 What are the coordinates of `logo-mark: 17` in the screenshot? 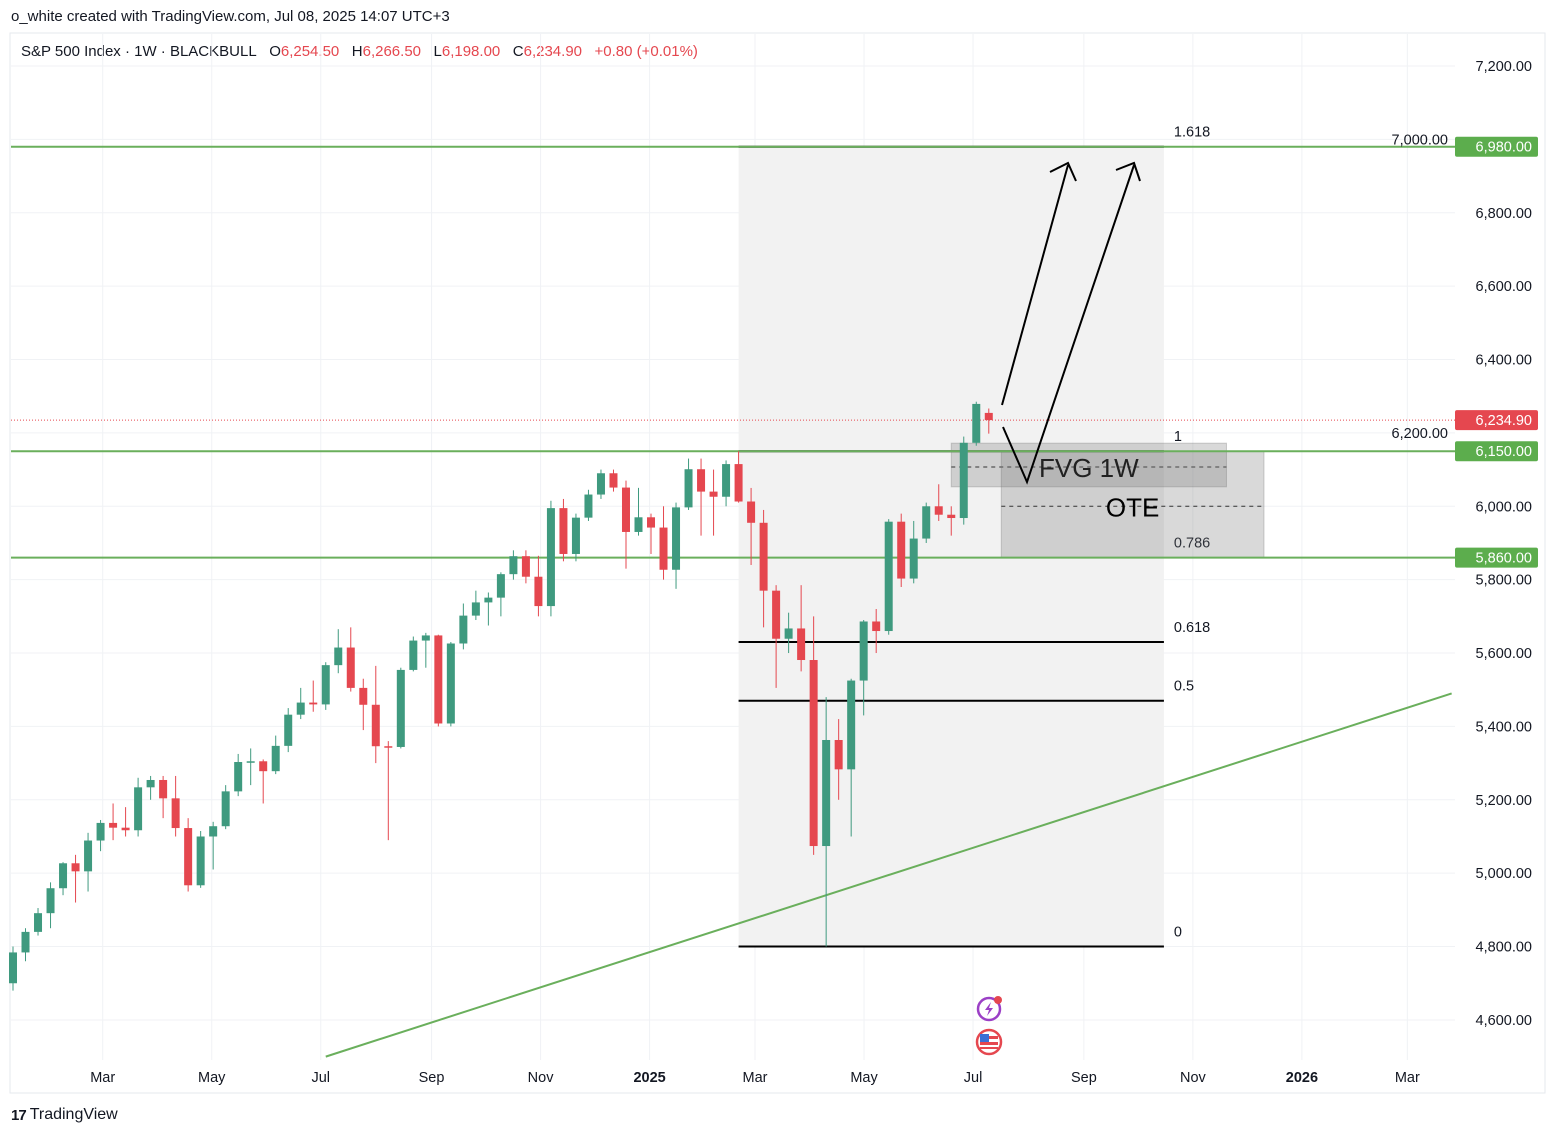 It's located at (19, 1115).